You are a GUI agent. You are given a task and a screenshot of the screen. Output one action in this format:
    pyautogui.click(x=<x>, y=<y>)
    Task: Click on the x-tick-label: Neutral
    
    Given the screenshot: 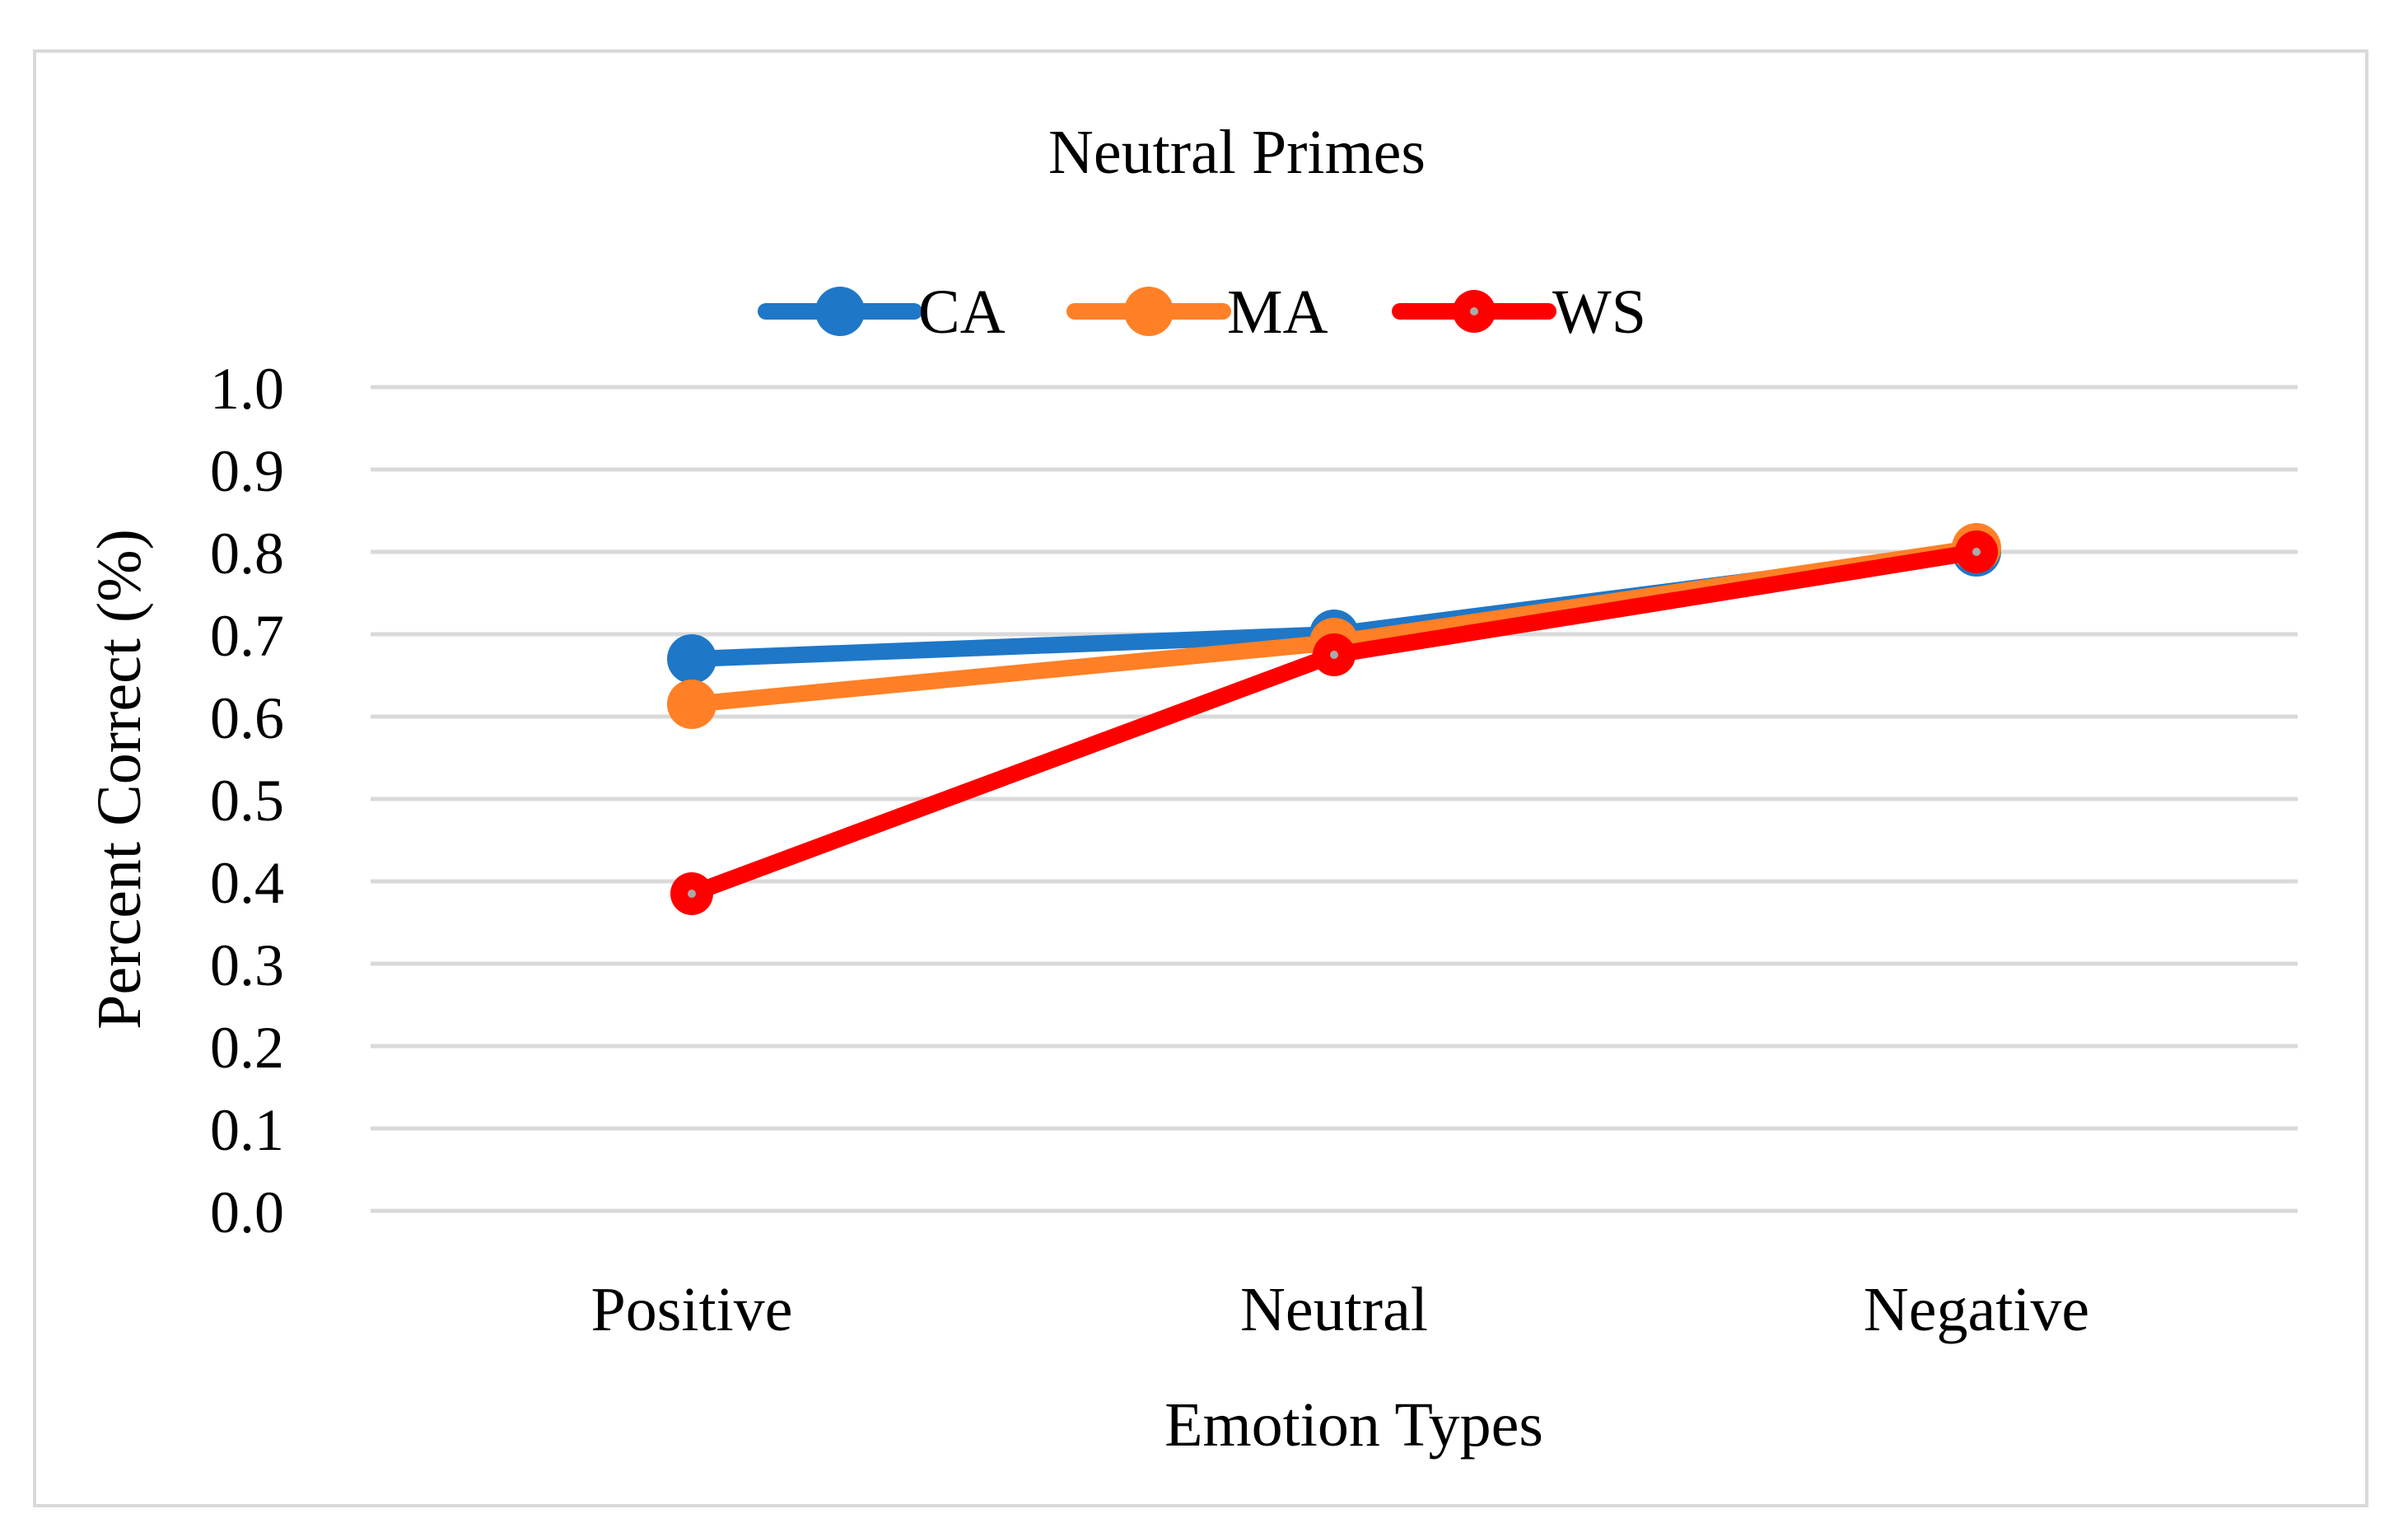 What is the action you would take?
    pyautogui.click(x=1334, y=1309)
    